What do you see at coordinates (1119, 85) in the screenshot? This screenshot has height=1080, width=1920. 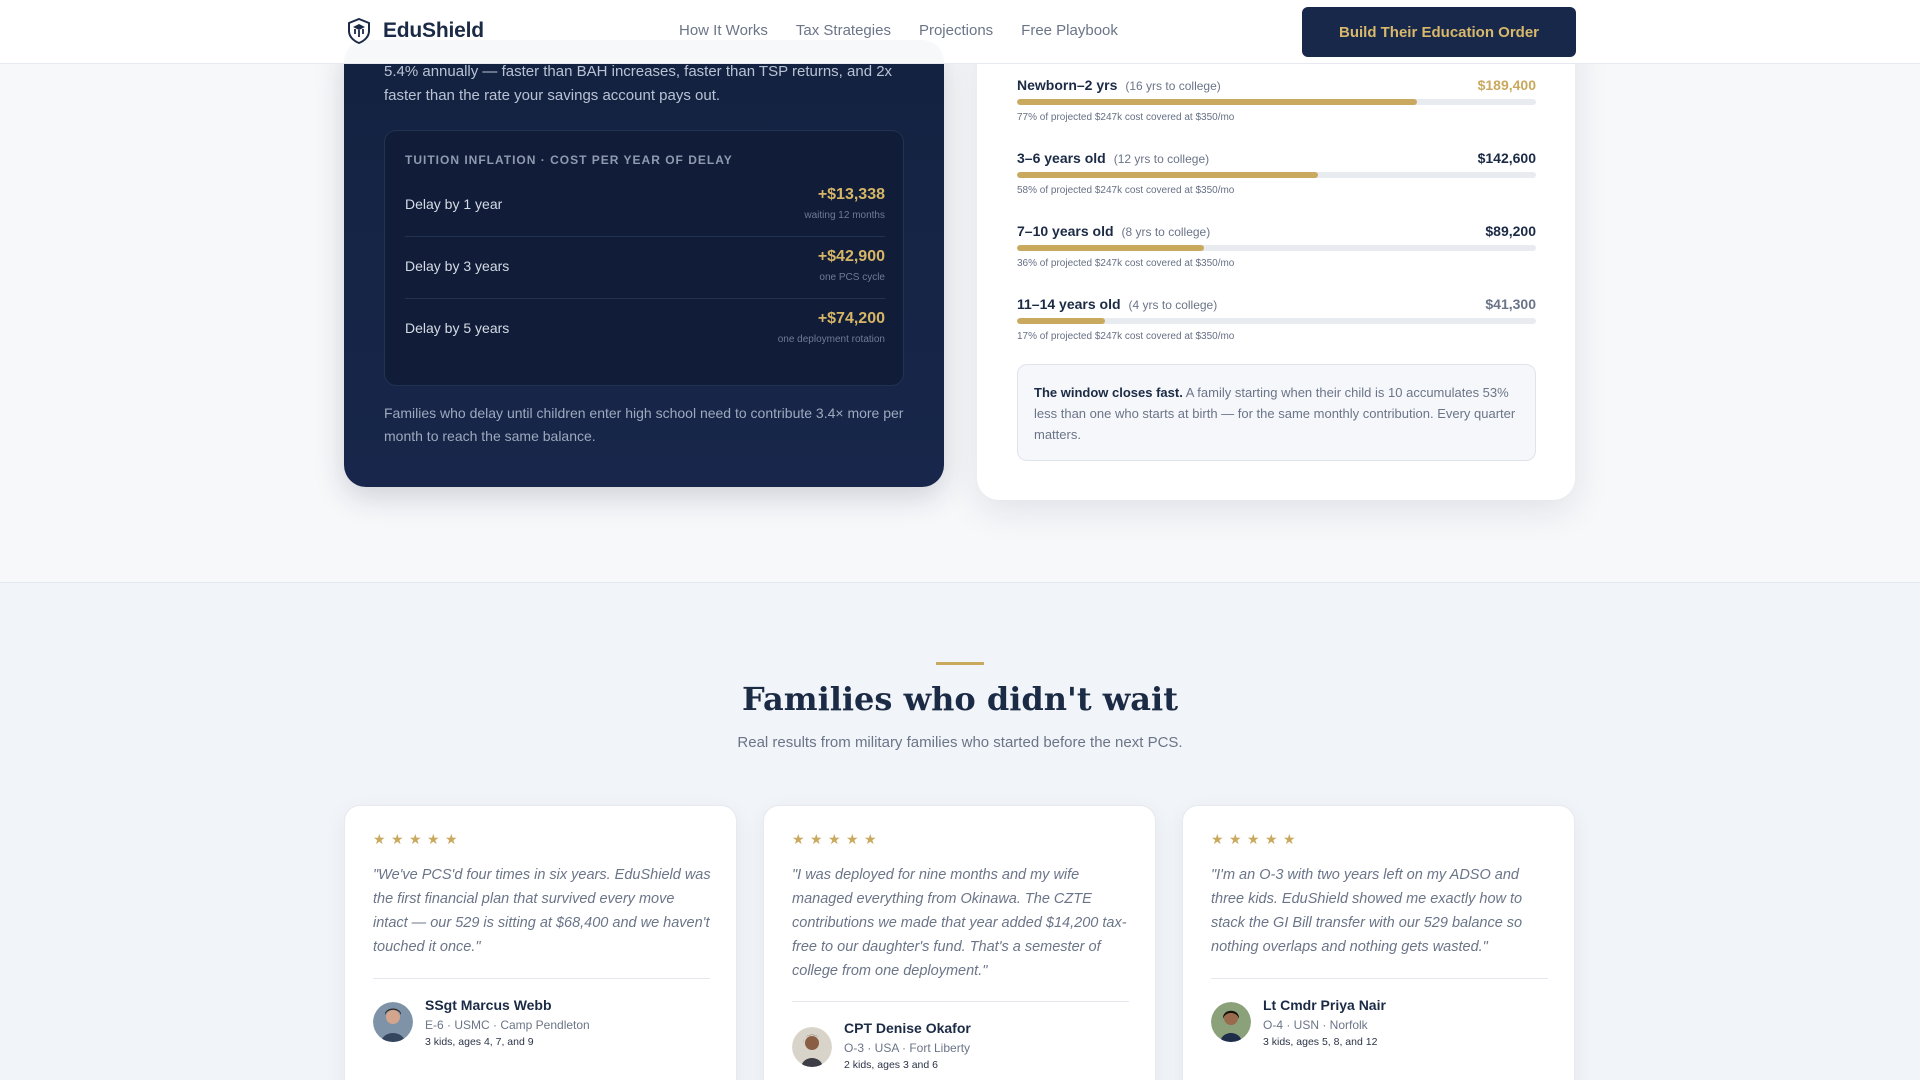 I see `age-projection-heading: Newborn–2 yrs (16 yrs to college)` at bounding box center [1119, 85].